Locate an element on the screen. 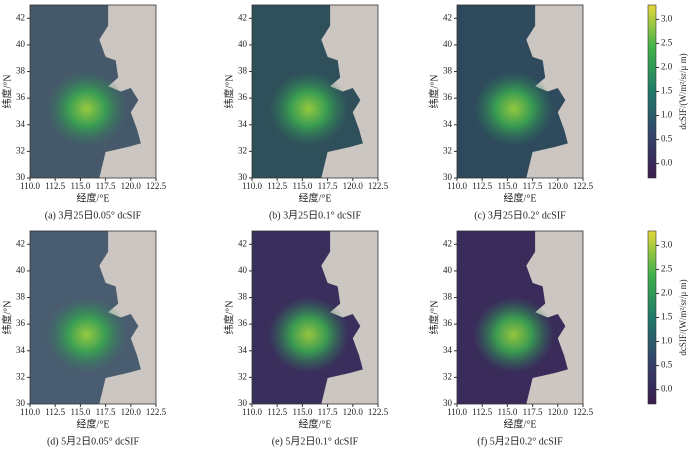 The image size is (700, 453). panel-caption: (a) 3月25日0.05° dcSIF is located at coordinates (93, 215).